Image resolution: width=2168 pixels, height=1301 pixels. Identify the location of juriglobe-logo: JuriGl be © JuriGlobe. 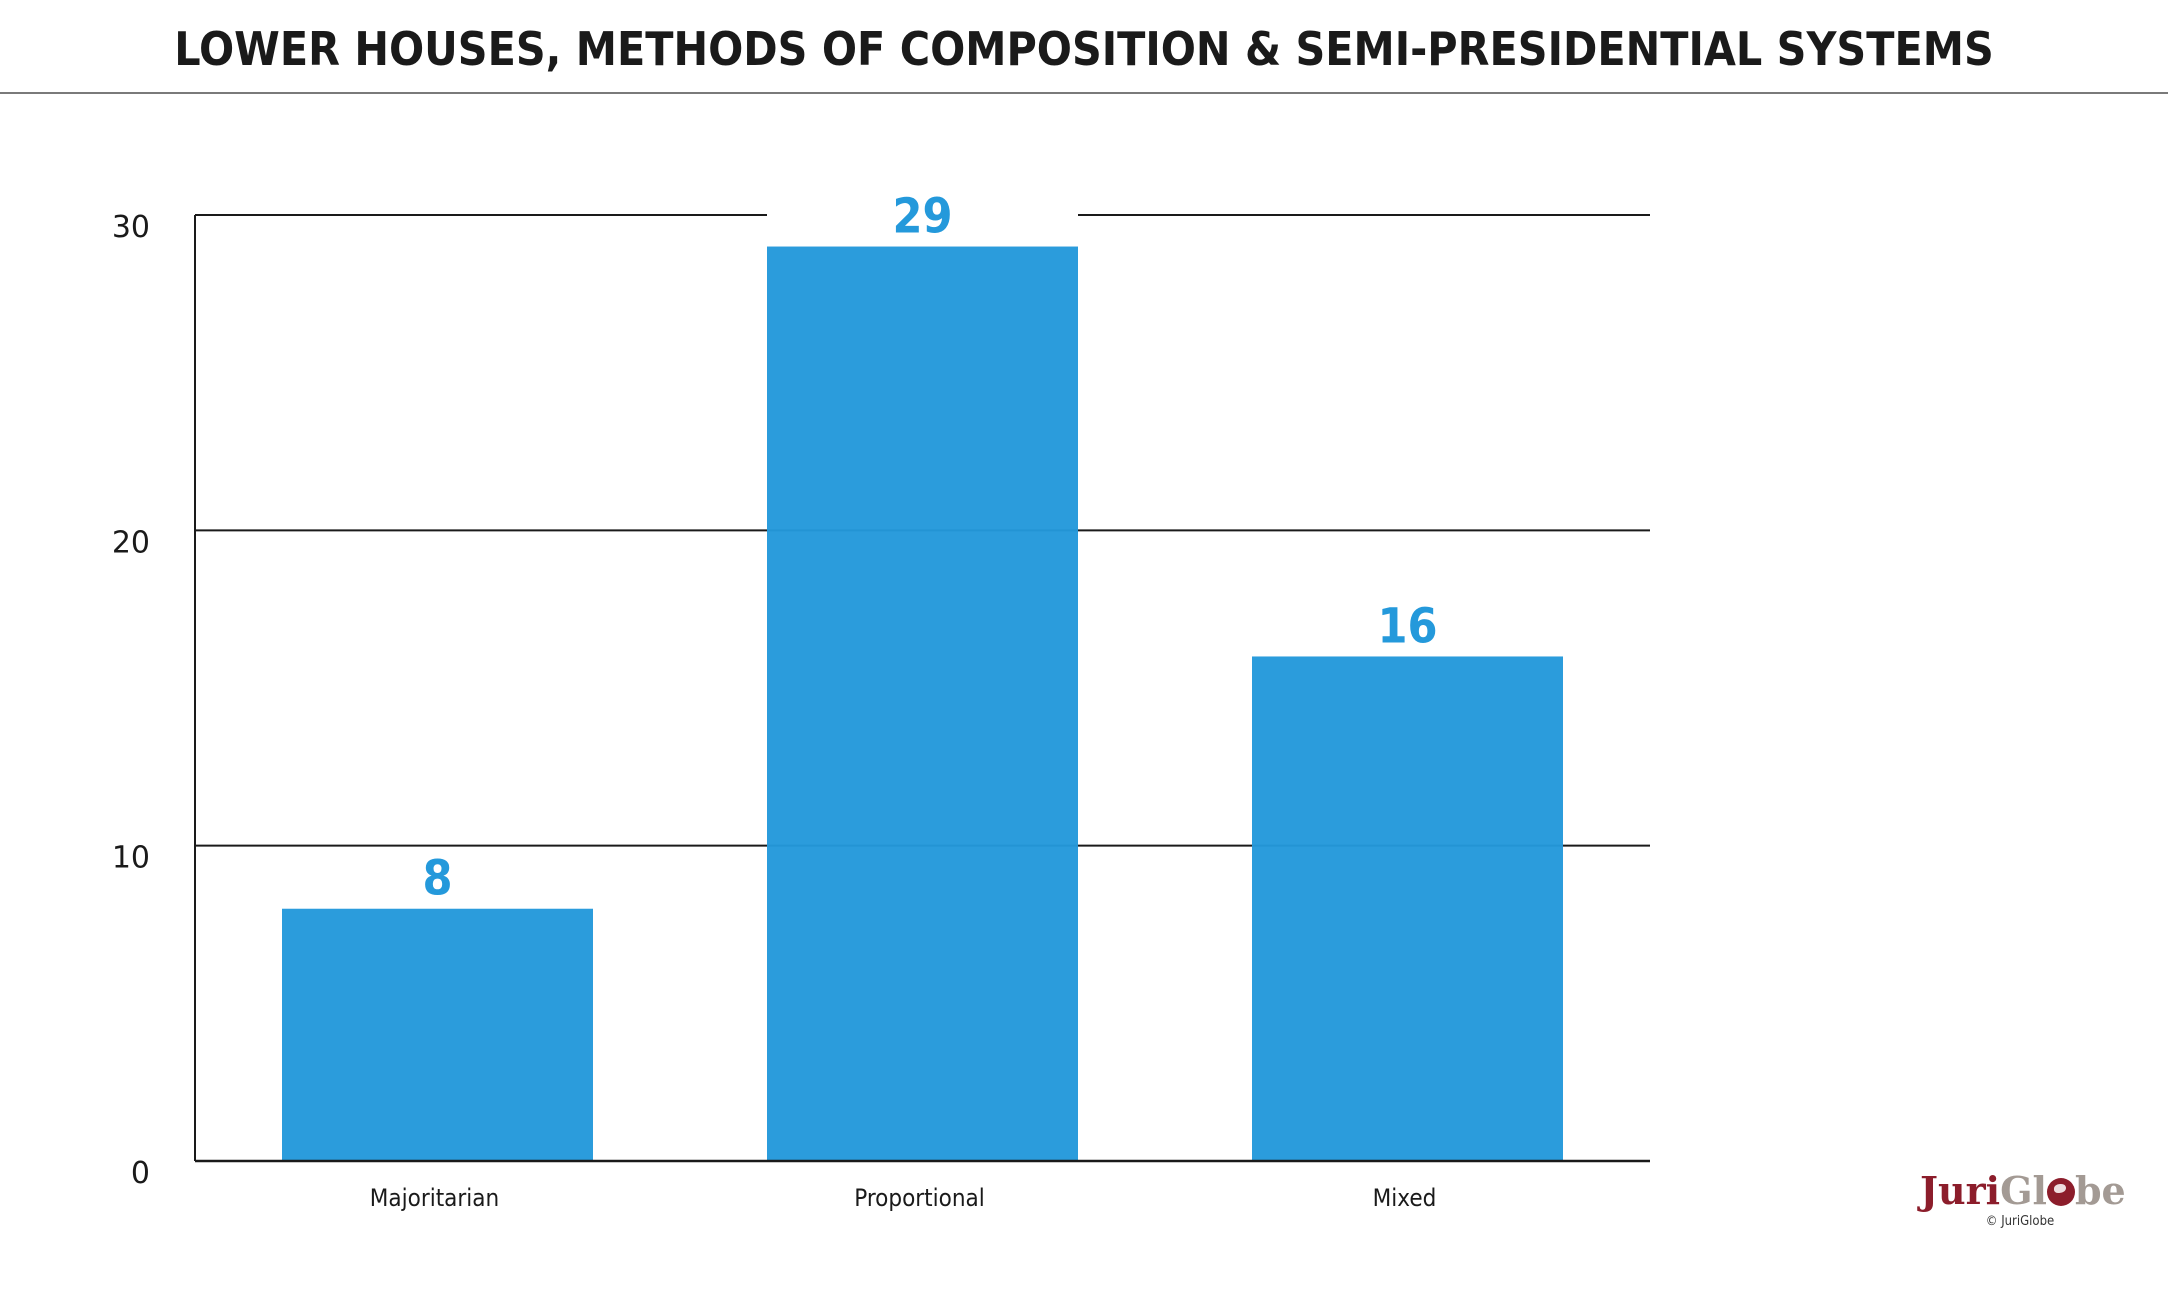
(2023, 1199).